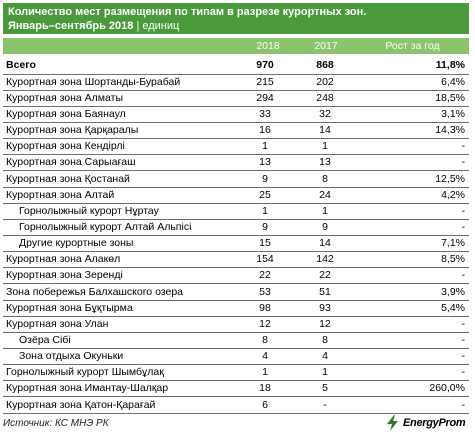  Describe the element at coordinates (56, 423) in the screenshot. I see `source-note: Источник: КС МНЭ РК` at that location.